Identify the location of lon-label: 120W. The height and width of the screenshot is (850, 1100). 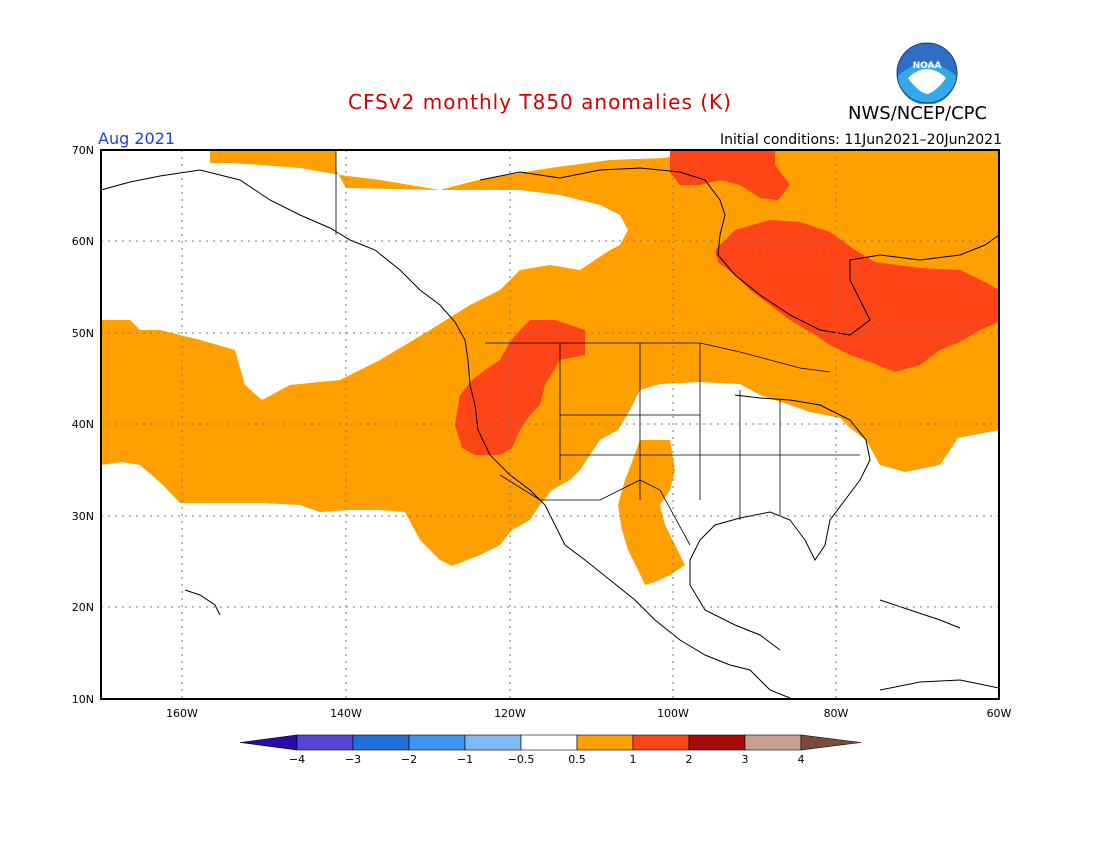
(510, 713).